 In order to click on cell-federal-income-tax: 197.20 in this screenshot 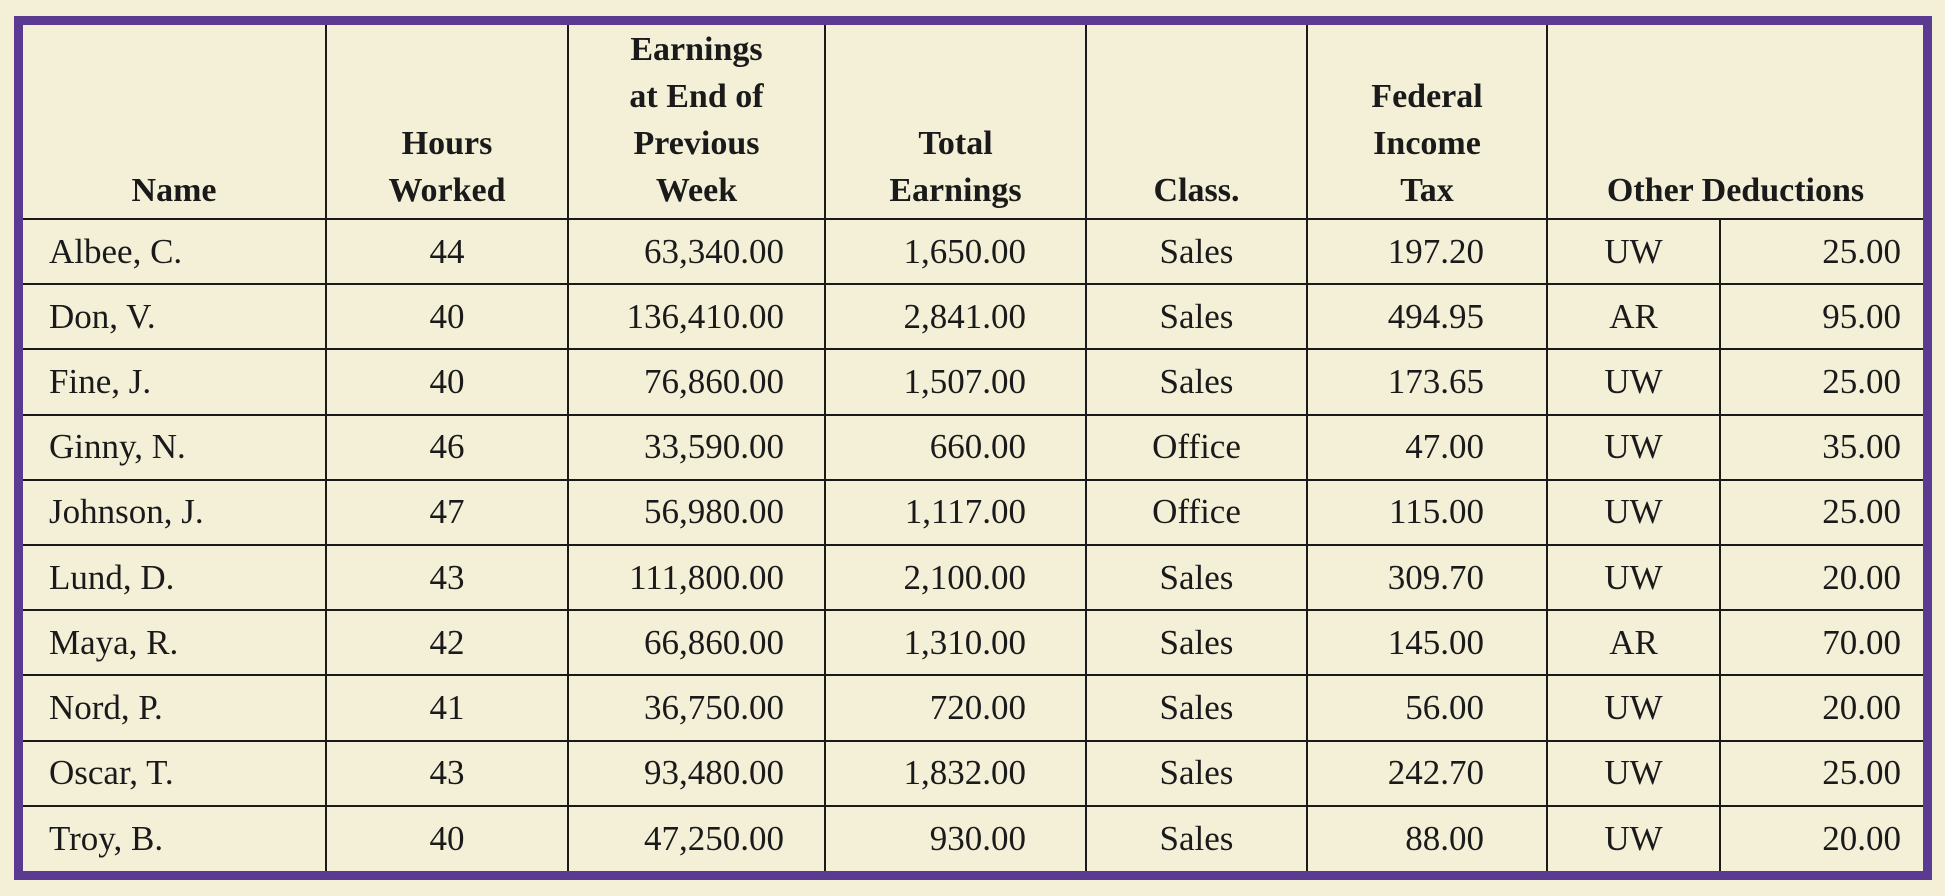, I will do `click(1427, 251)`.